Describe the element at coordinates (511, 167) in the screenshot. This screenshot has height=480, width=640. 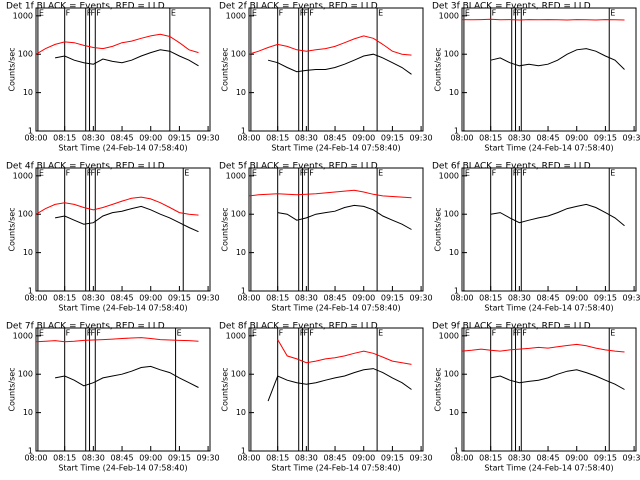
I see `chart-title: Det 6f BLACK = Events, RED = LLD` at that location.